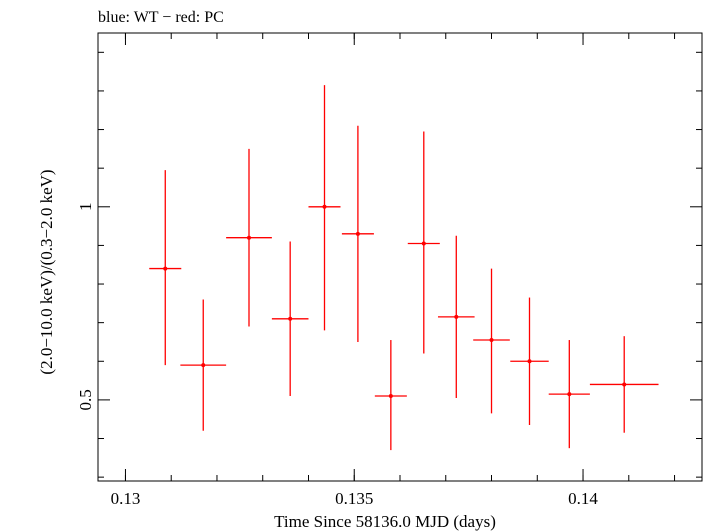 This screenshot has width=705, height=532. Describe the element at coordinates (85, 207) in the screenshot. I see `y-tick-label: 1` at that location.